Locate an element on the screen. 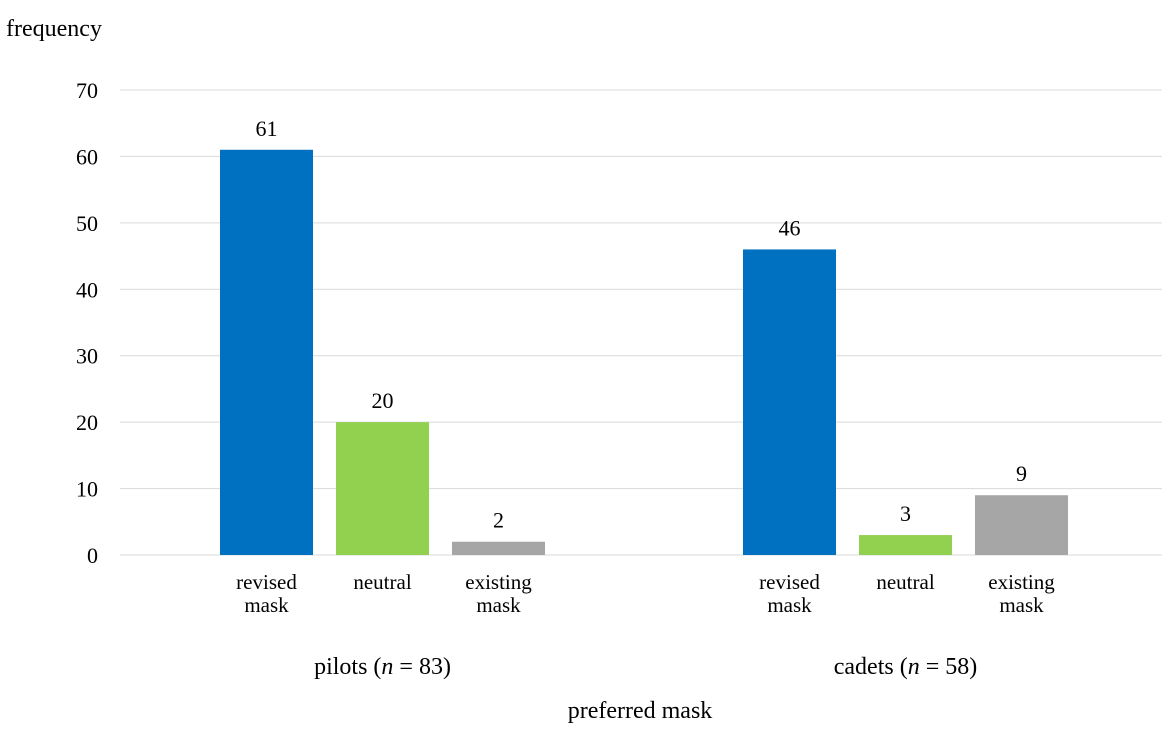 The image size is (1164, 742). y-tick-label: 60 is located at coordinates (87, 156).